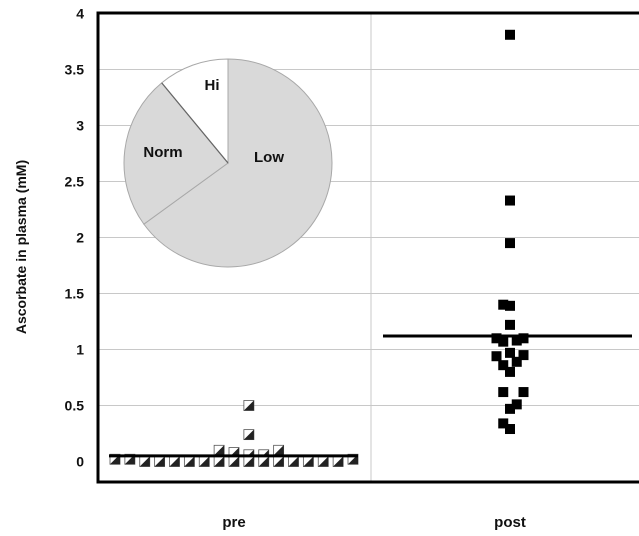  What do you see at coordinates (212, 85) in the screenshot?
I see `pie-label-hi: Hi` at bounding box center [212, 85].